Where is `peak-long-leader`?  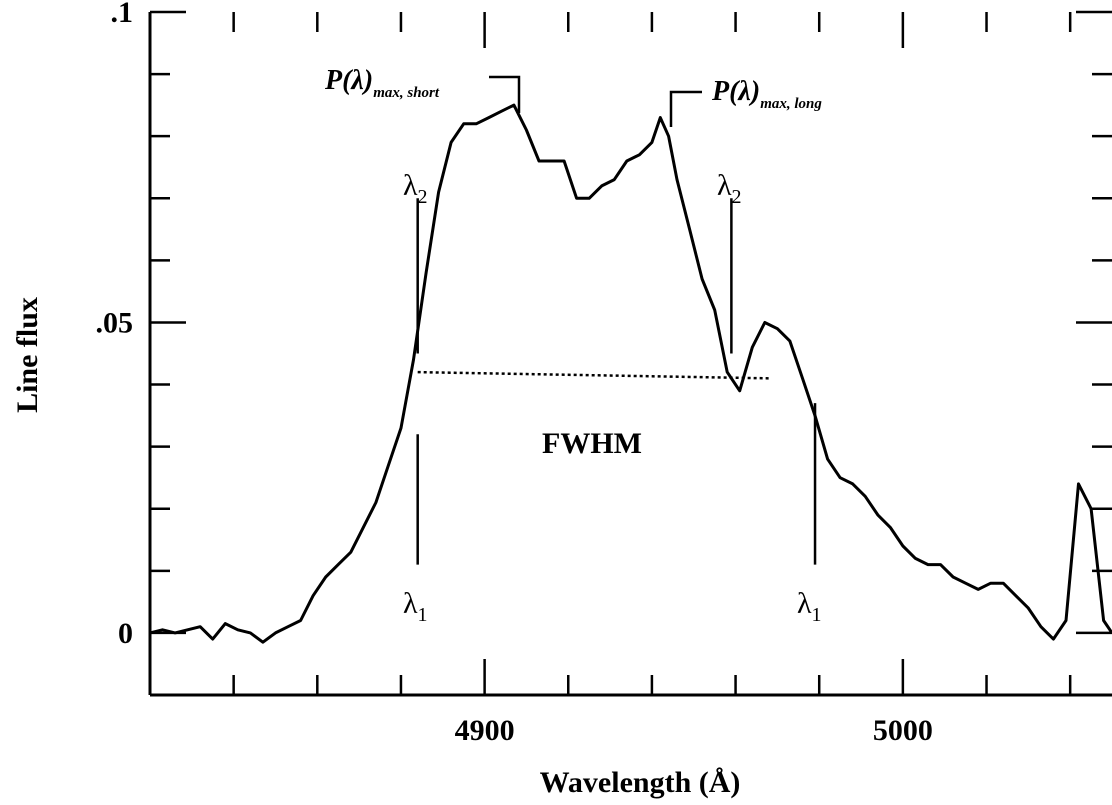
peak-long-leader is located at coordinates (685, 108).